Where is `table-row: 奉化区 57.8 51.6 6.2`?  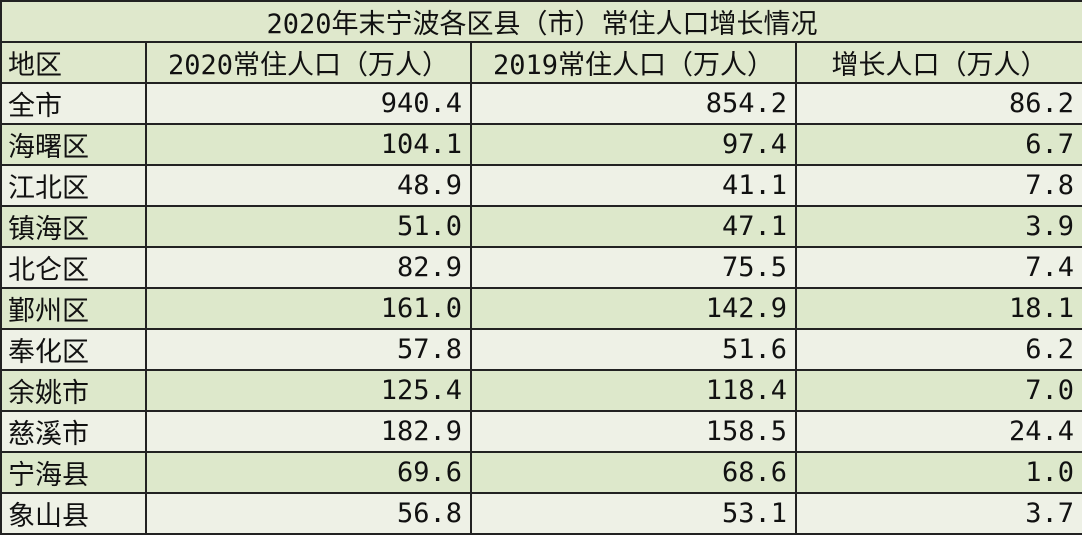
table-row: 奉化区 57.8 51.6 6.2 is located at coordinates (541, 349).